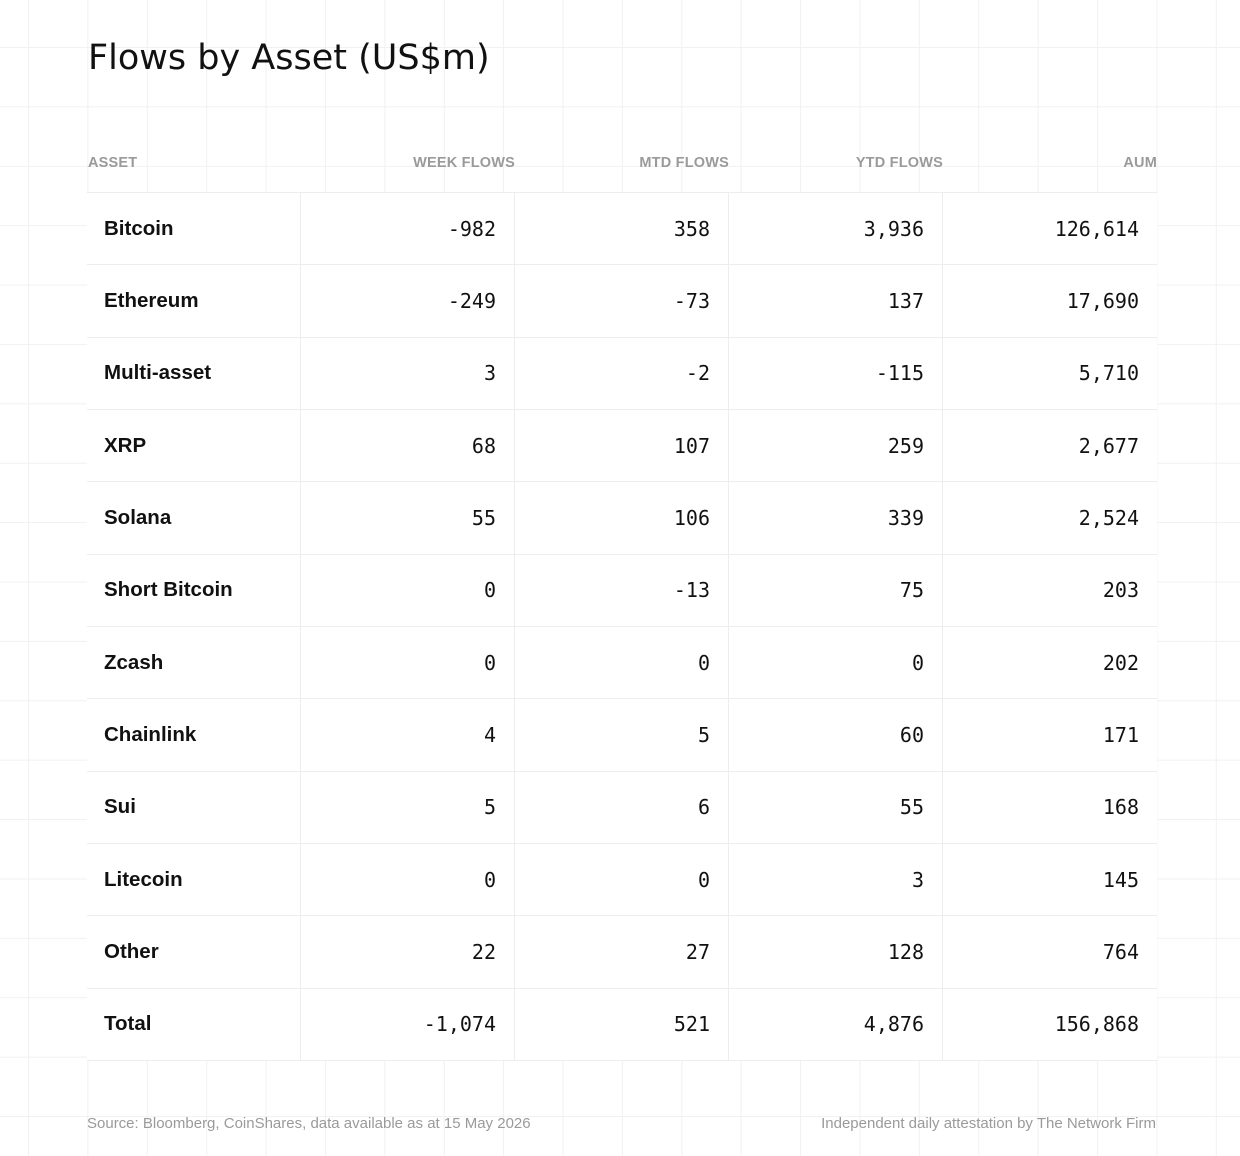 The image size is (1240, 1156). I want to click on table-header: ASSET WEEK FLOWS MTD FLOWS YTD FLOWS AUM, so click(622, 163).